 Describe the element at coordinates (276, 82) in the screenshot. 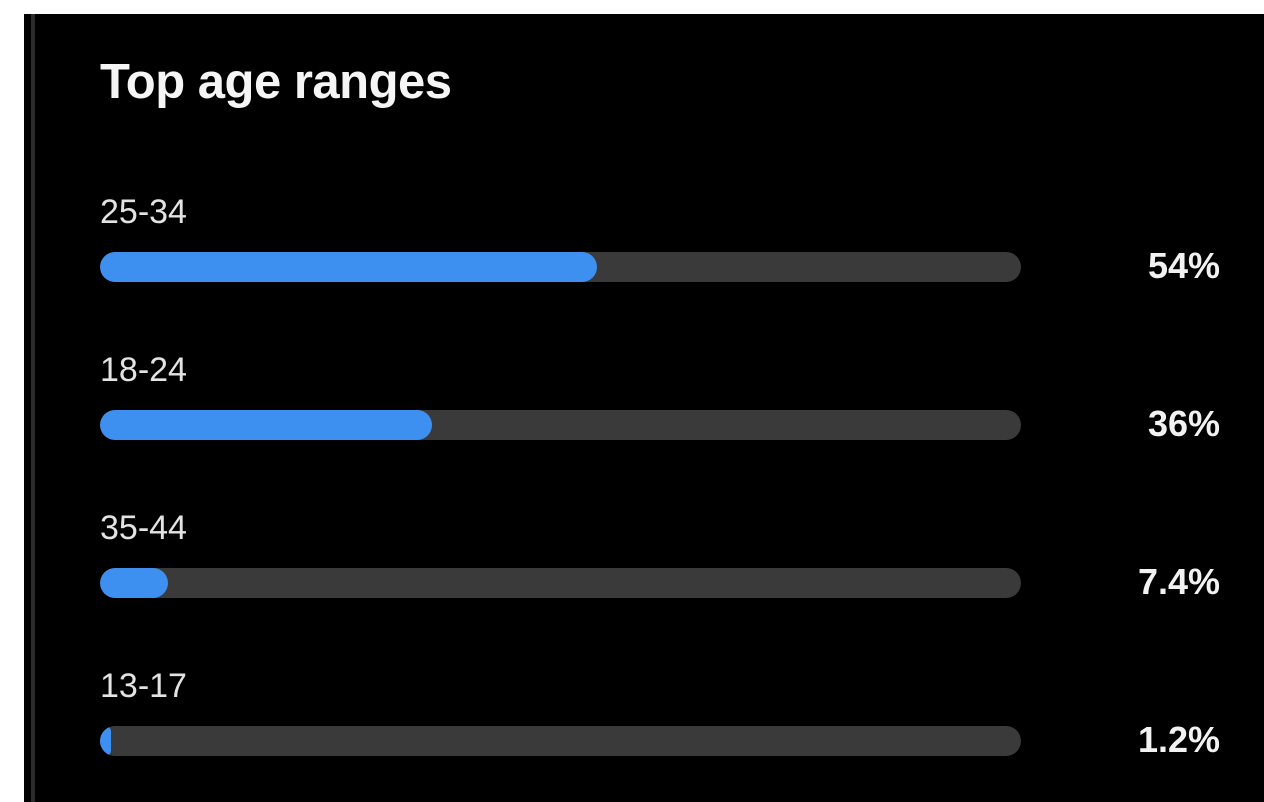

I see `card-title: Top age ranges` at that location.